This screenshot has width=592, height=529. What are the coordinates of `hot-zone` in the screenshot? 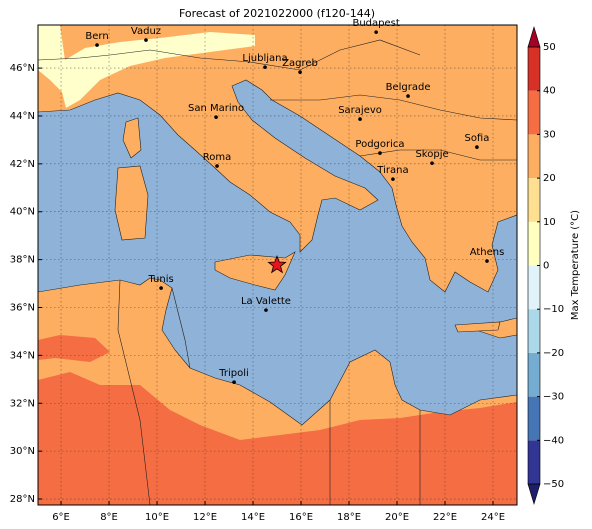 It's located at (74, 348).